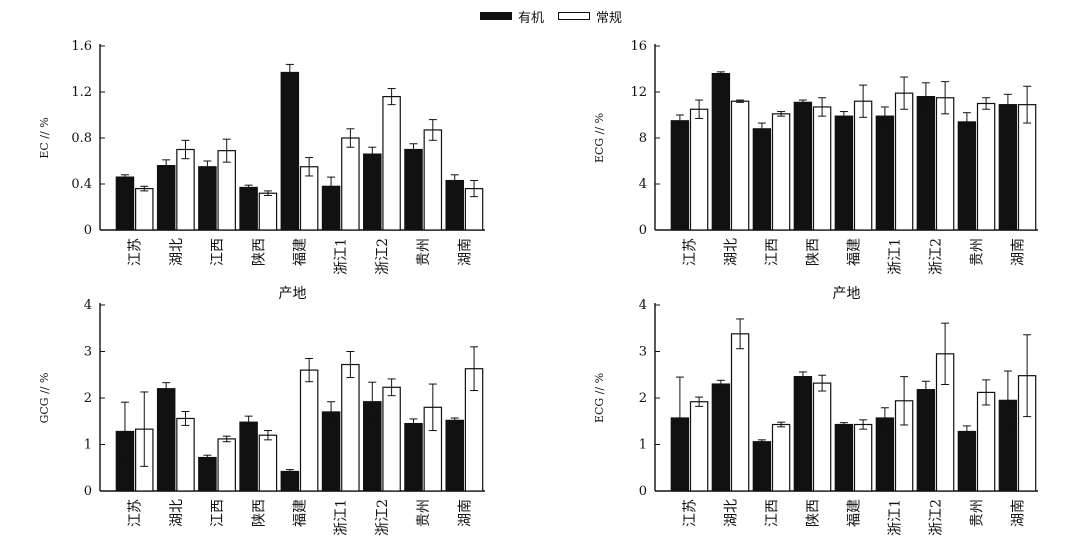 This screenshot has width=1080, height=539. What do you see at coordinates (555, 16) in the screenshot?
I see `legend: 有机 常规` at bounding box center [555, 16].